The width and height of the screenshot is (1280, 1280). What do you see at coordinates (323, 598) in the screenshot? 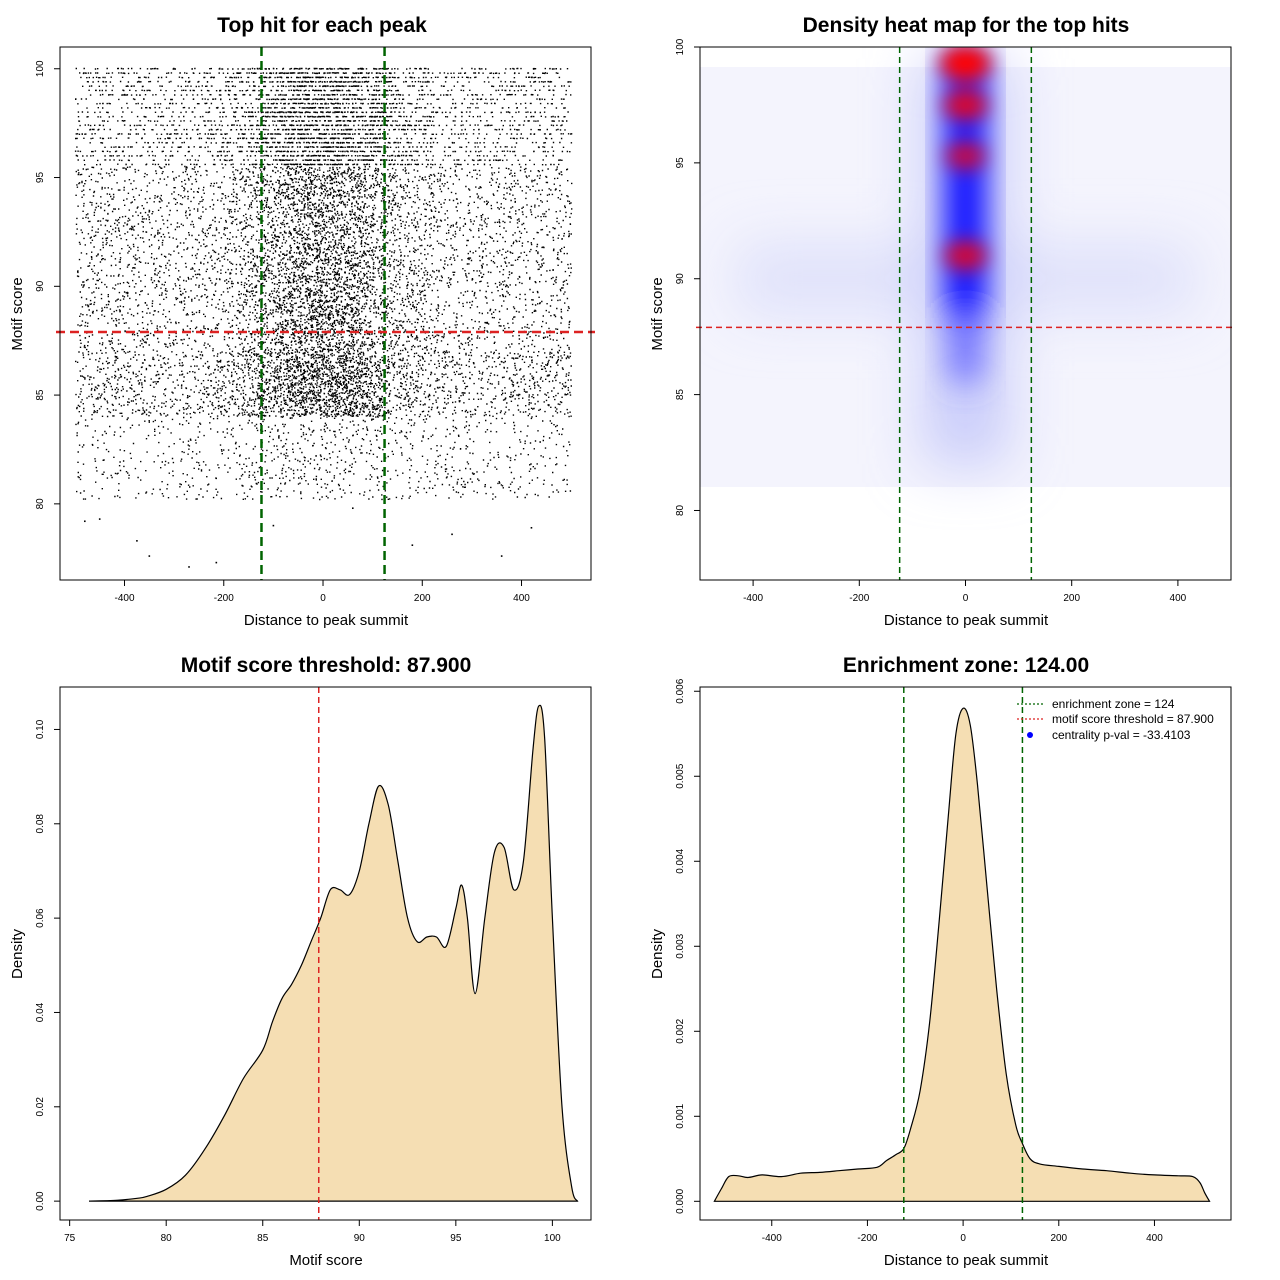
I see `scatter-x-tick-label: 0` at bounding box center [323, 598].